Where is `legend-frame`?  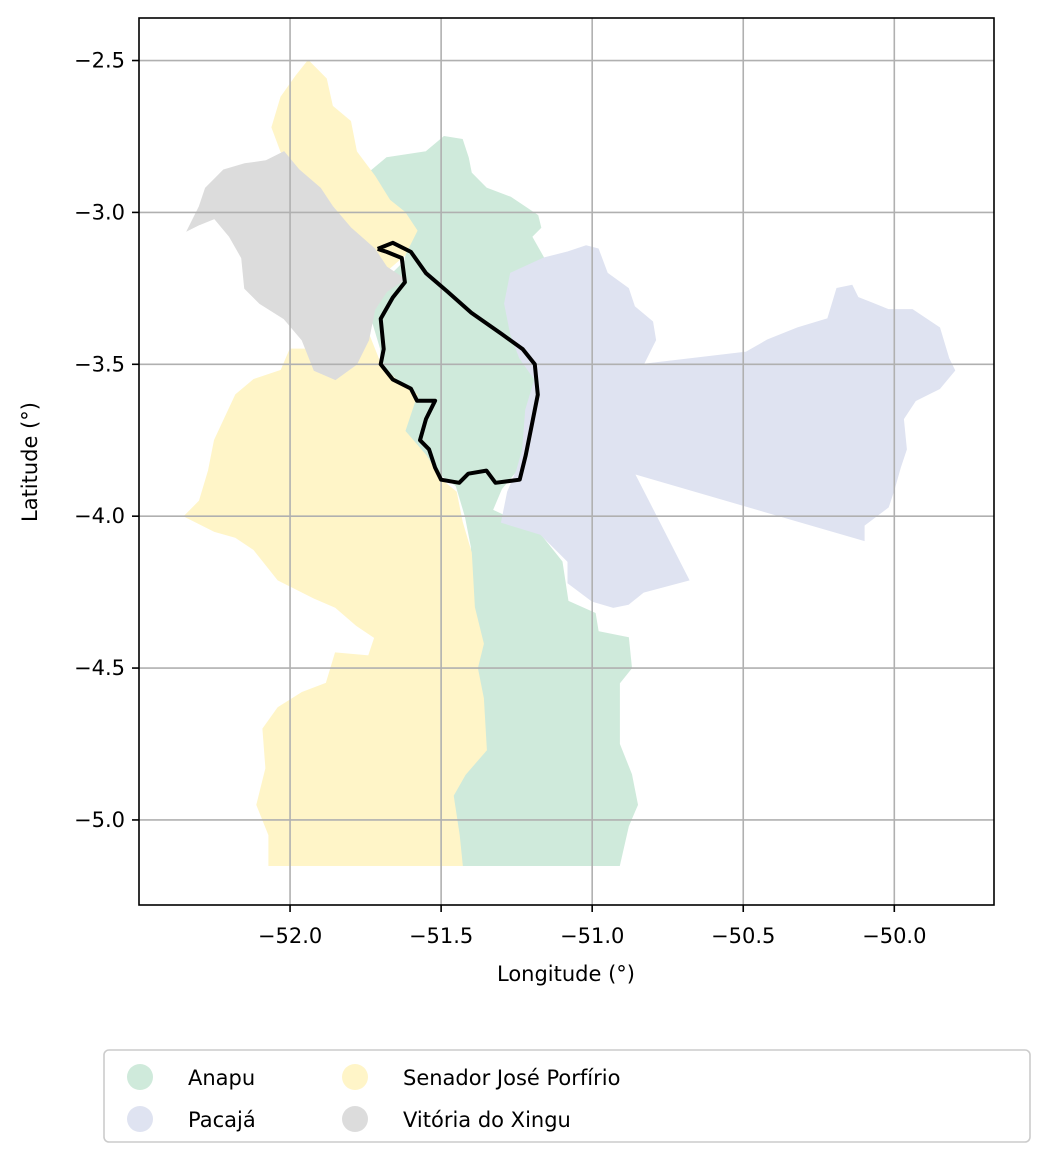 legend-frame is located at coordinates (567, 1096).